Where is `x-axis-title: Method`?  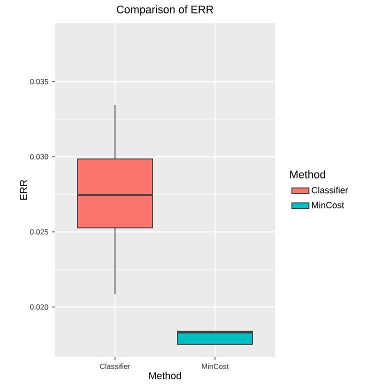
x-axis-title: Method is located at coordinates (165, 376).